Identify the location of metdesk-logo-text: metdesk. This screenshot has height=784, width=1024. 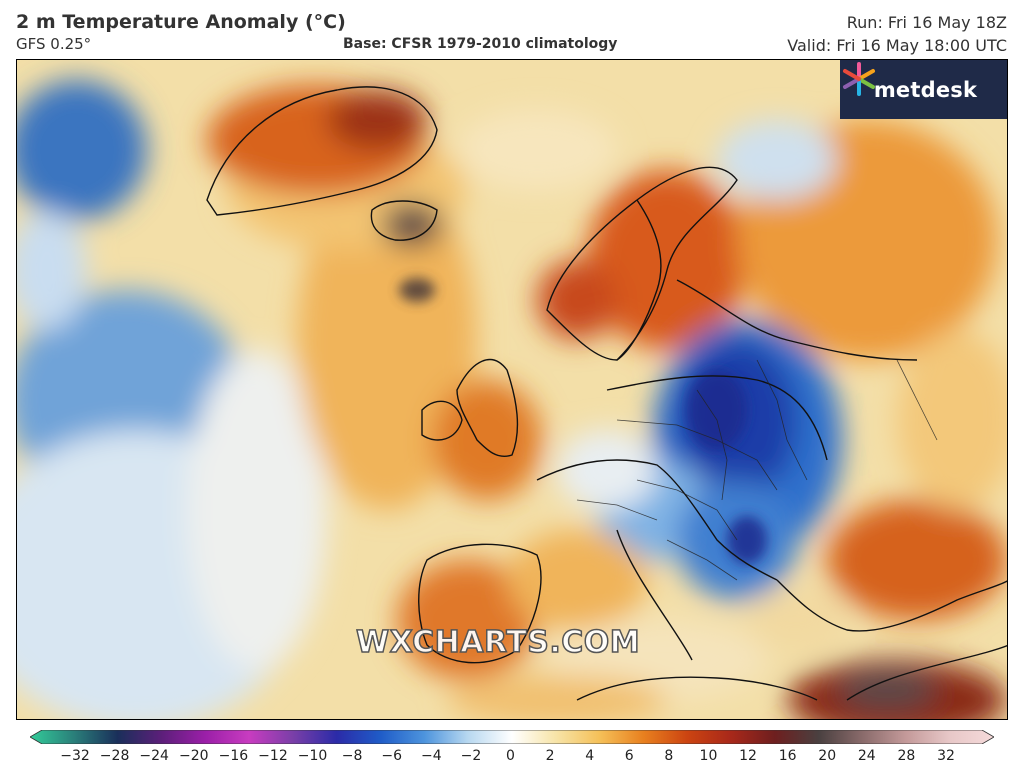
(925, 89).